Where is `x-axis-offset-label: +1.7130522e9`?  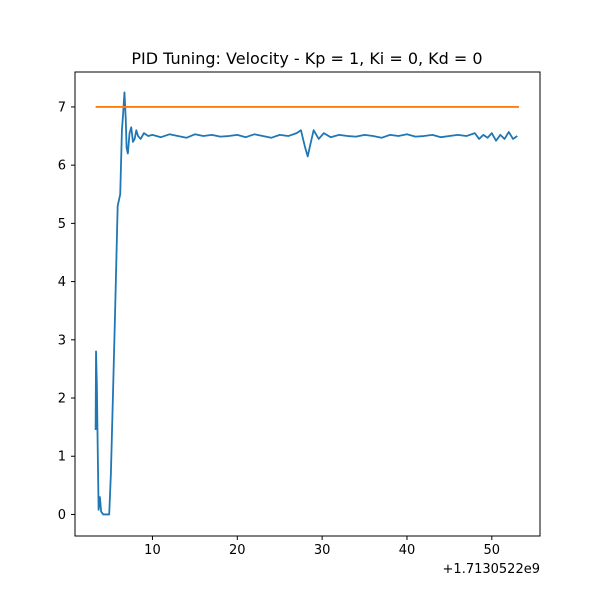 x-axis-offset-label: +1.7130522e9 is located at coordinates (491, 569).